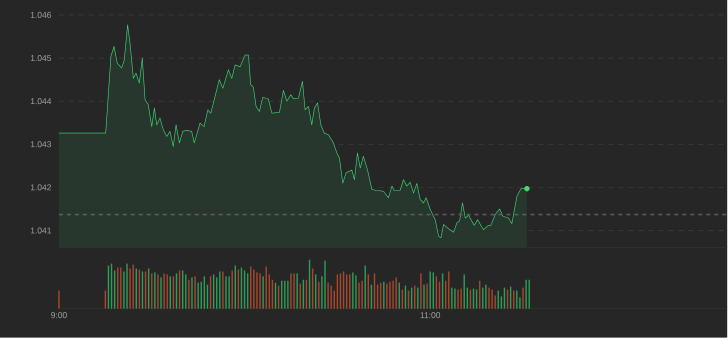 Image resolution: width=728 pixels, height=338 pixels. I want to click on y-tick-label: 1.044, so click(41, 101).